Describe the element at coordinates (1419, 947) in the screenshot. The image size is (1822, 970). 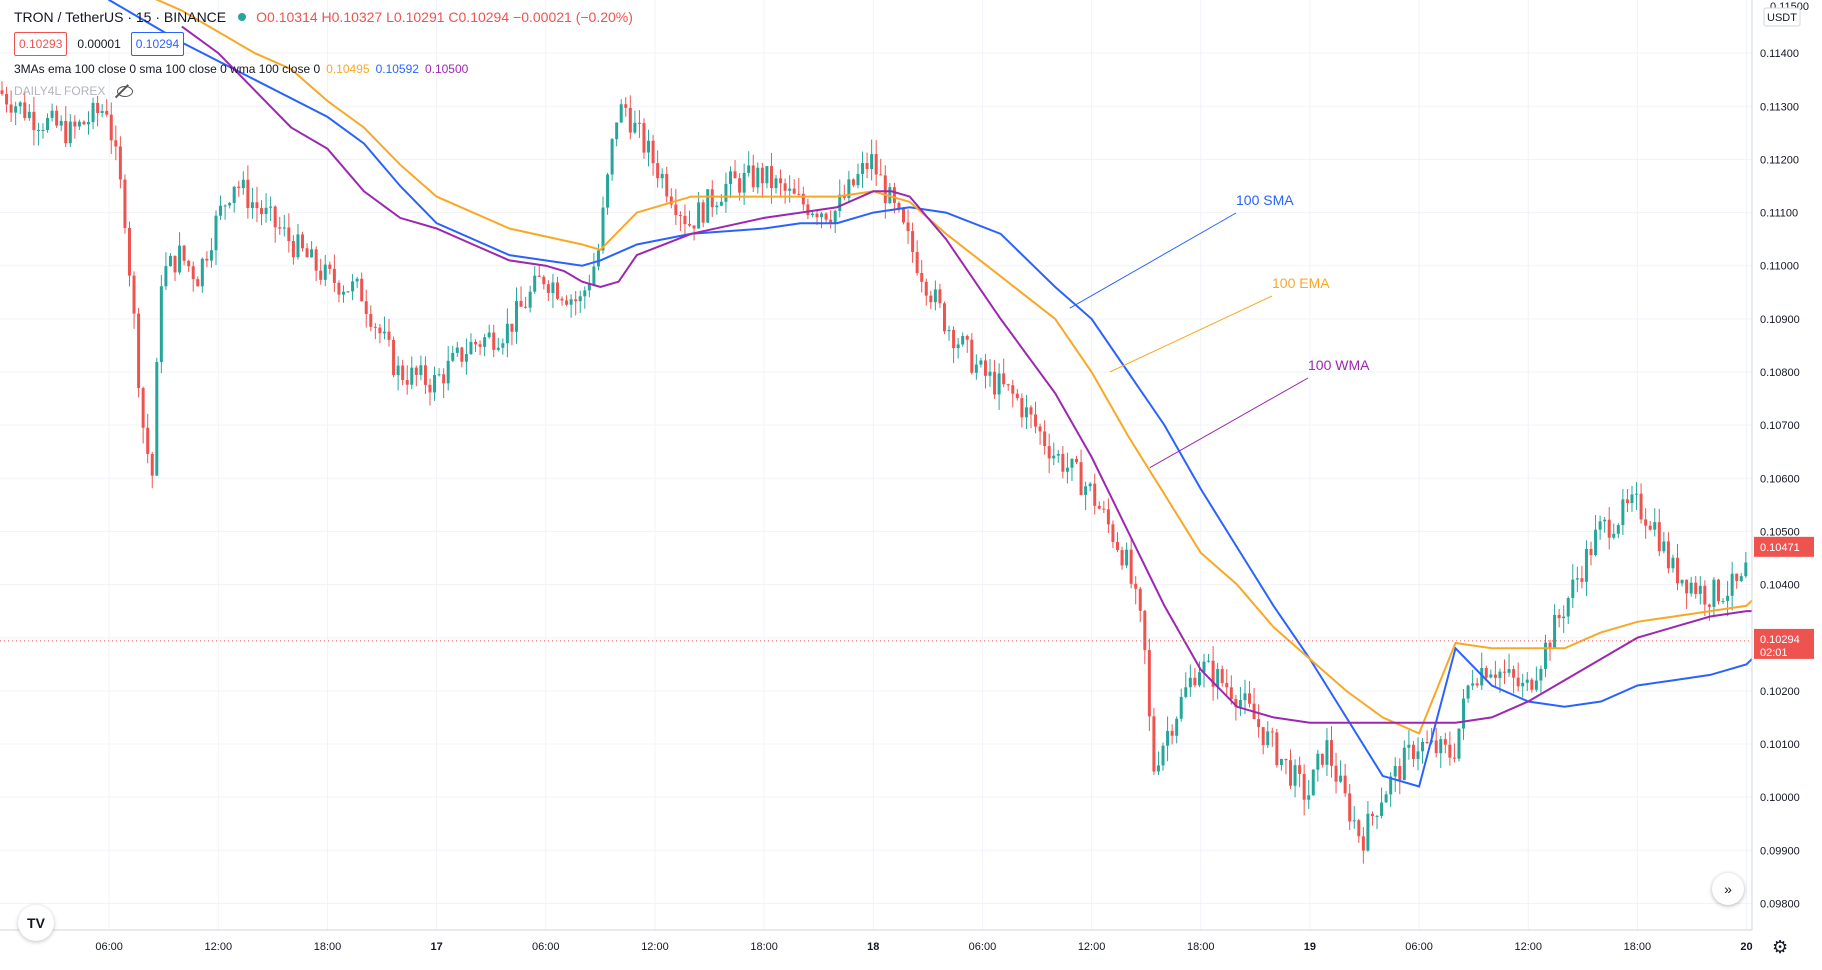
I see `x-tick-label: 06:00` at that location.